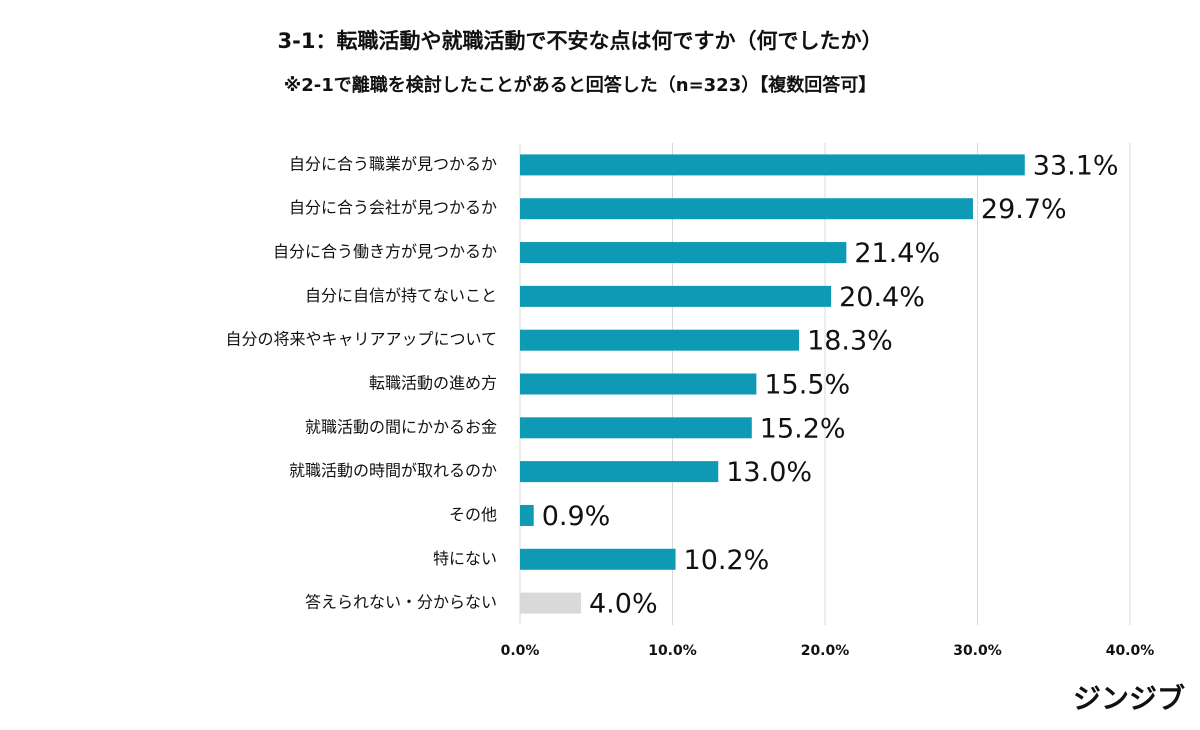 This screenshot has width=1200, height=730. I want to click on value-label: 15.5%, so click(807, 385).